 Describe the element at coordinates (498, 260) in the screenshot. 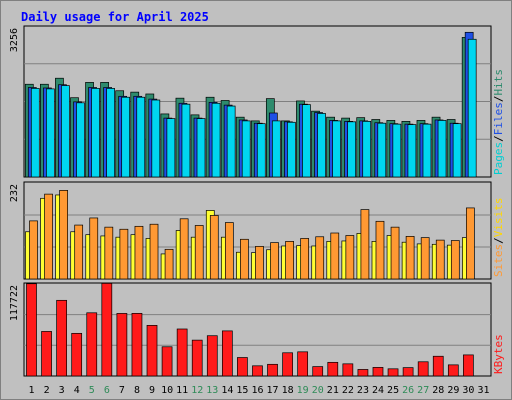

I see `legend-middle-0: Sites` at that location.